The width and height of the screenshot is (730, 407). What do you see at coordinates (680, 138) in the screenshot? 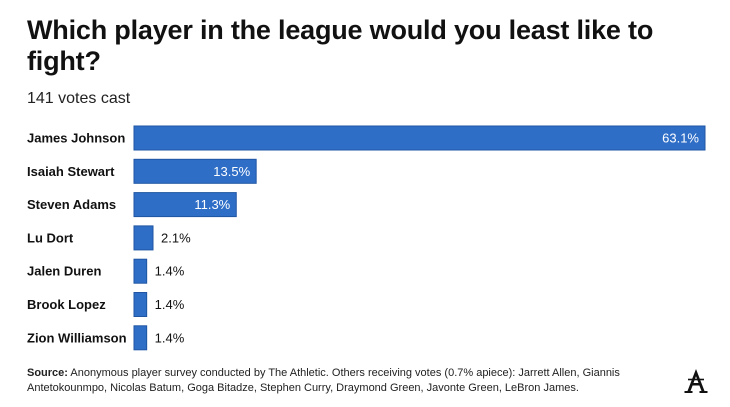
I see `value-label: 63.1%` at bounding box center [680, 138].